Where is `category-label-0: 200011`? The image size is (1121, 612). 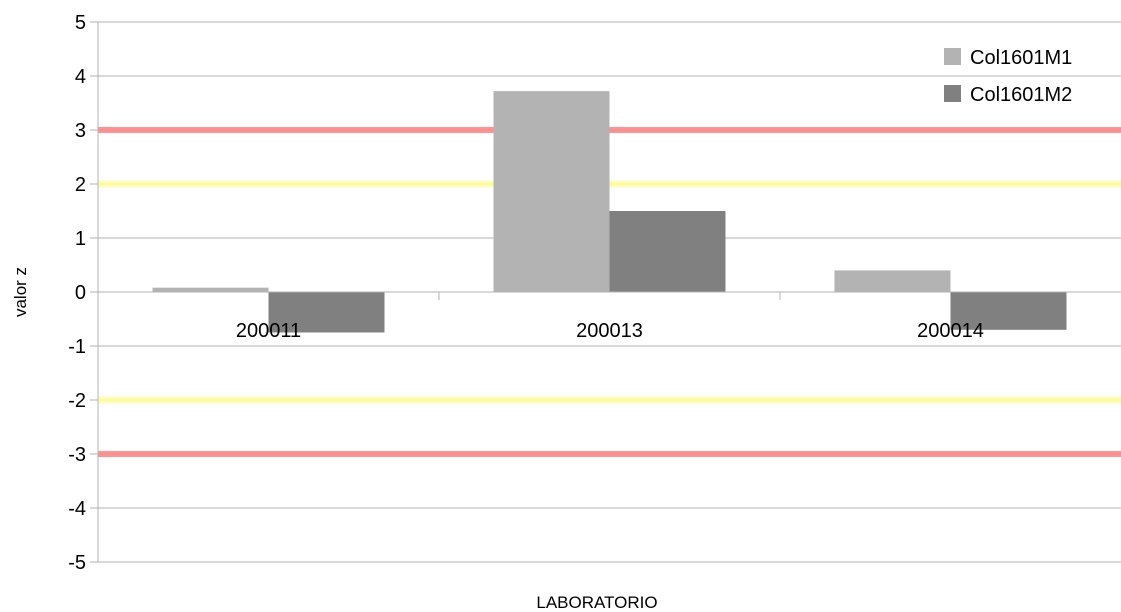
category-label-0: 200011 is located at coordinates (268, 331).